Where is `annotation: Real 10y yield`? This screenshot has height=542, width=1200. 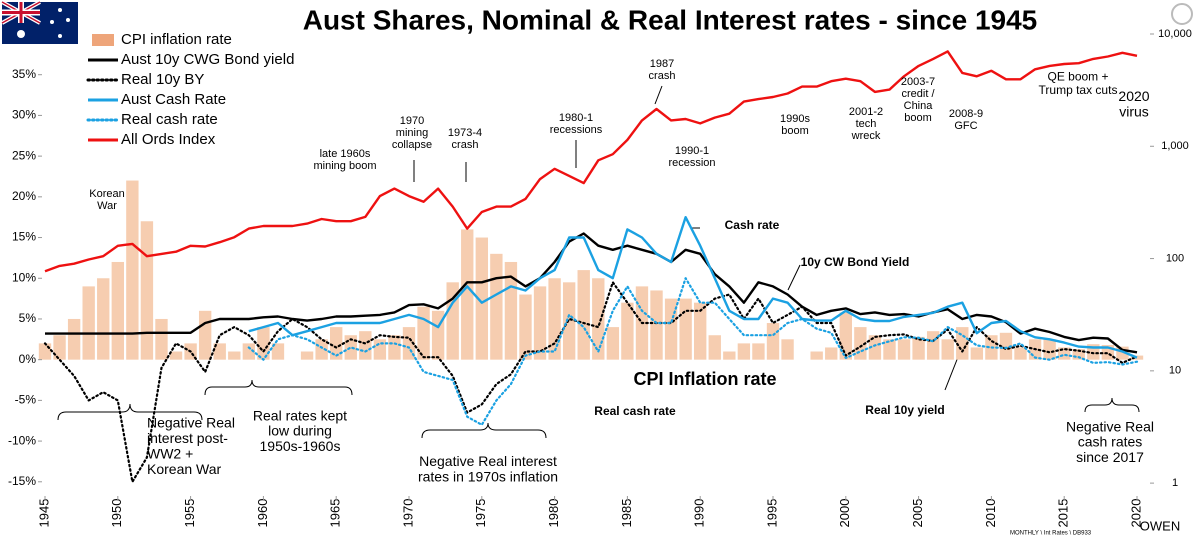 annotation: Real 10y yield is located at coordinates (904, 410).